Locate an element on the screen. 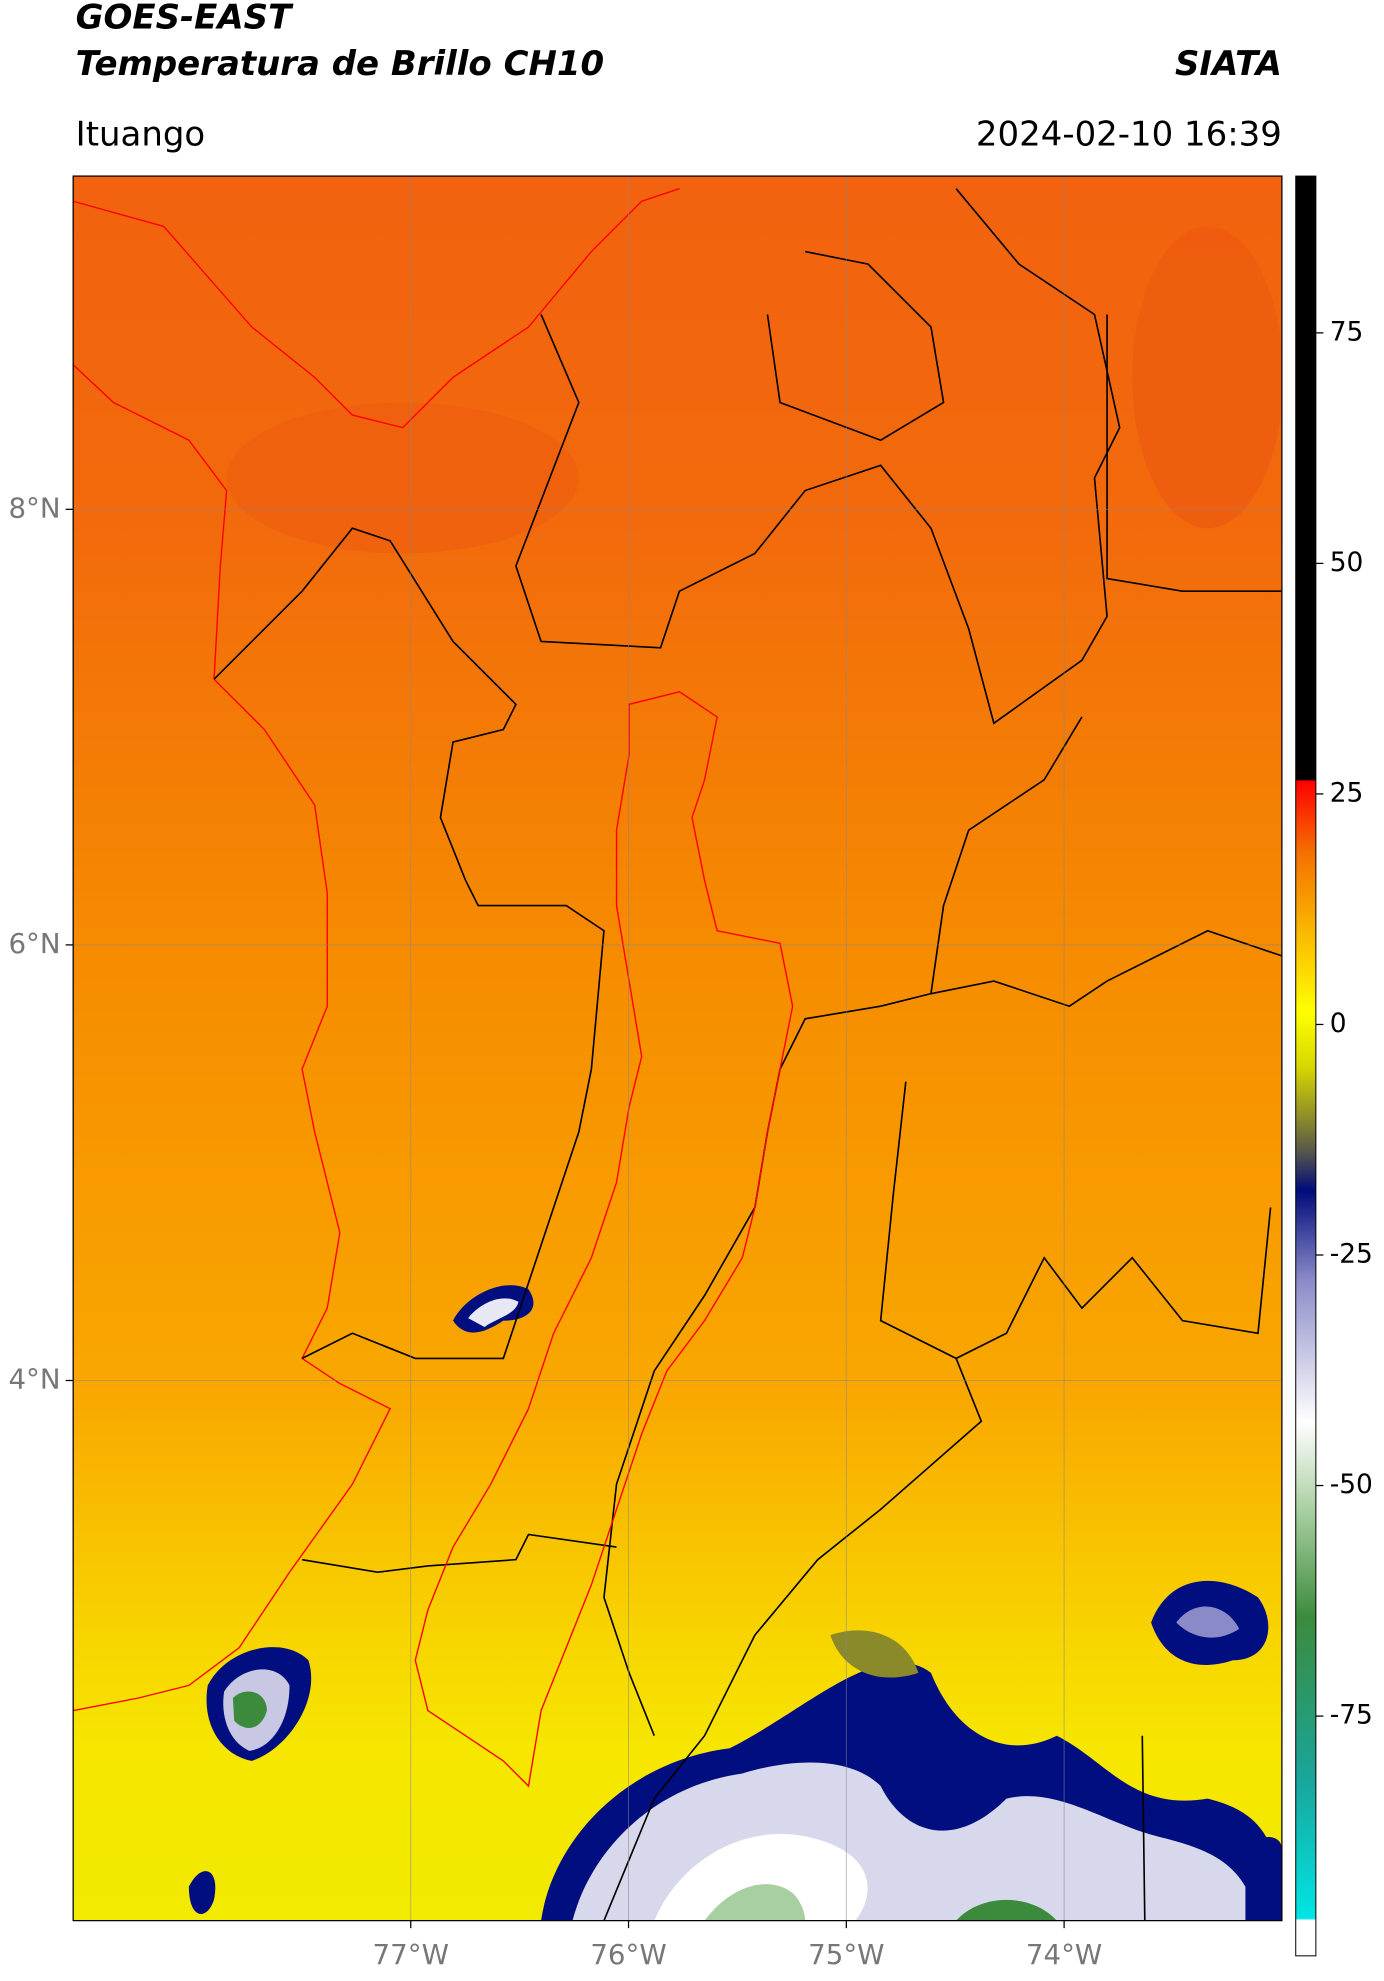  x-tick-label: 77°W is located at coordinates (411, 1954).